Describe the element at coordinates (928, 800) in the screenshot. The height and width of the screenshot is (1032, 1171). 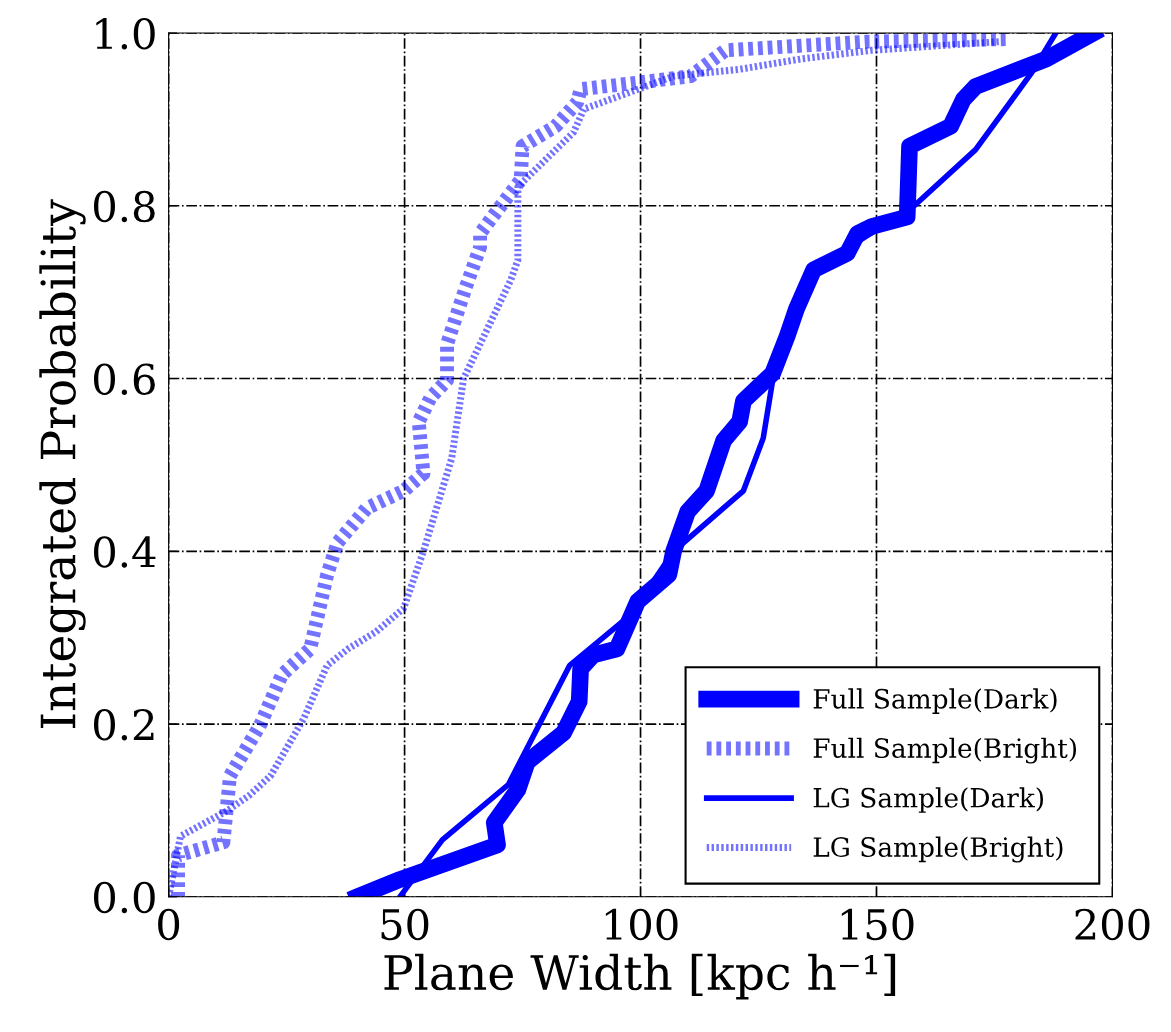
I see `legend-label: LG Sample(Dark)` at that location.